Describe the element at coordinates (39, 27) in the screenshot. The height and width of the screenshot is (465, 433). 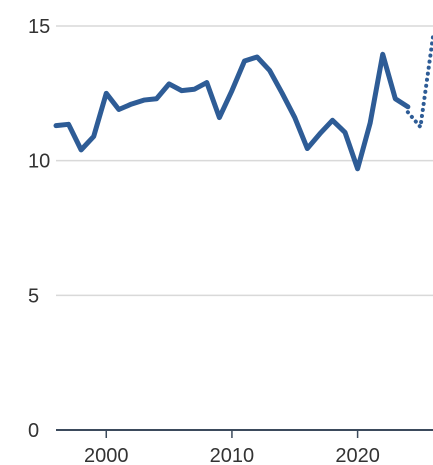
I see `y-tick-label: 15` at that location.